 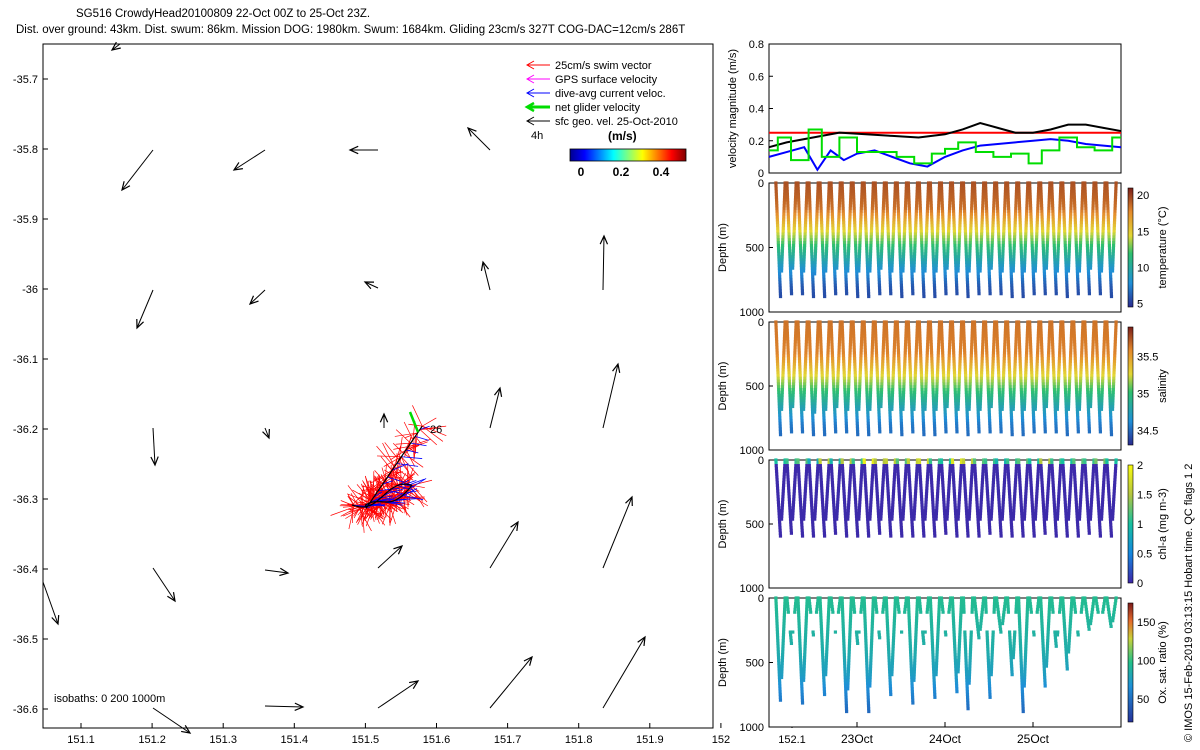 What do you see at coordinates (398, 502) in the screenshot?
I see `dive-avg-current-vector` at bounding box center [398, 502].